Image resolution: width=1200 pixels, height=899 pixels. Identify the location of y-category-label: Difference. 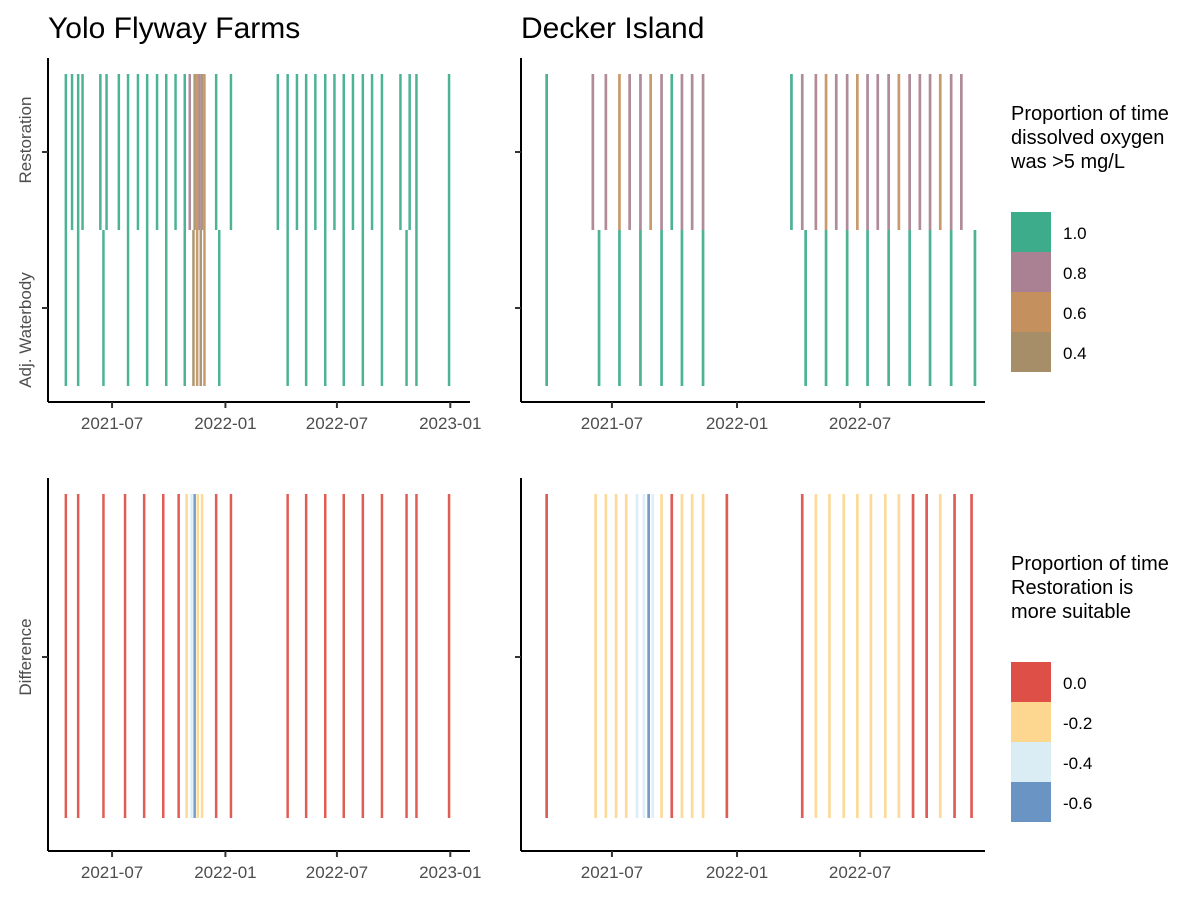
(25, 656).